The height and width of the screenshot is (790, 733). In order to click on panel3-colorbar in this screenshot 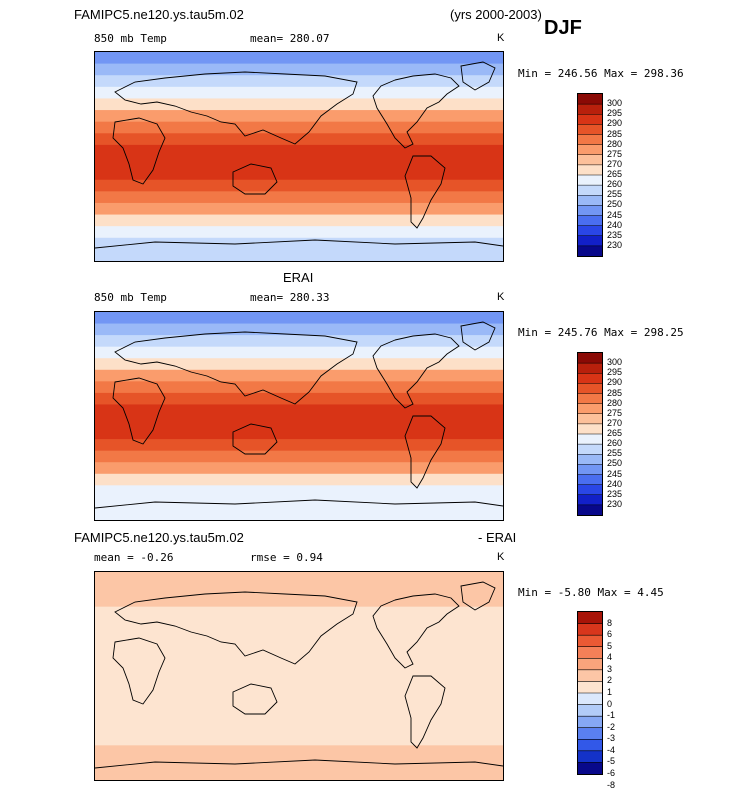, I will do `click(590, 693)`.